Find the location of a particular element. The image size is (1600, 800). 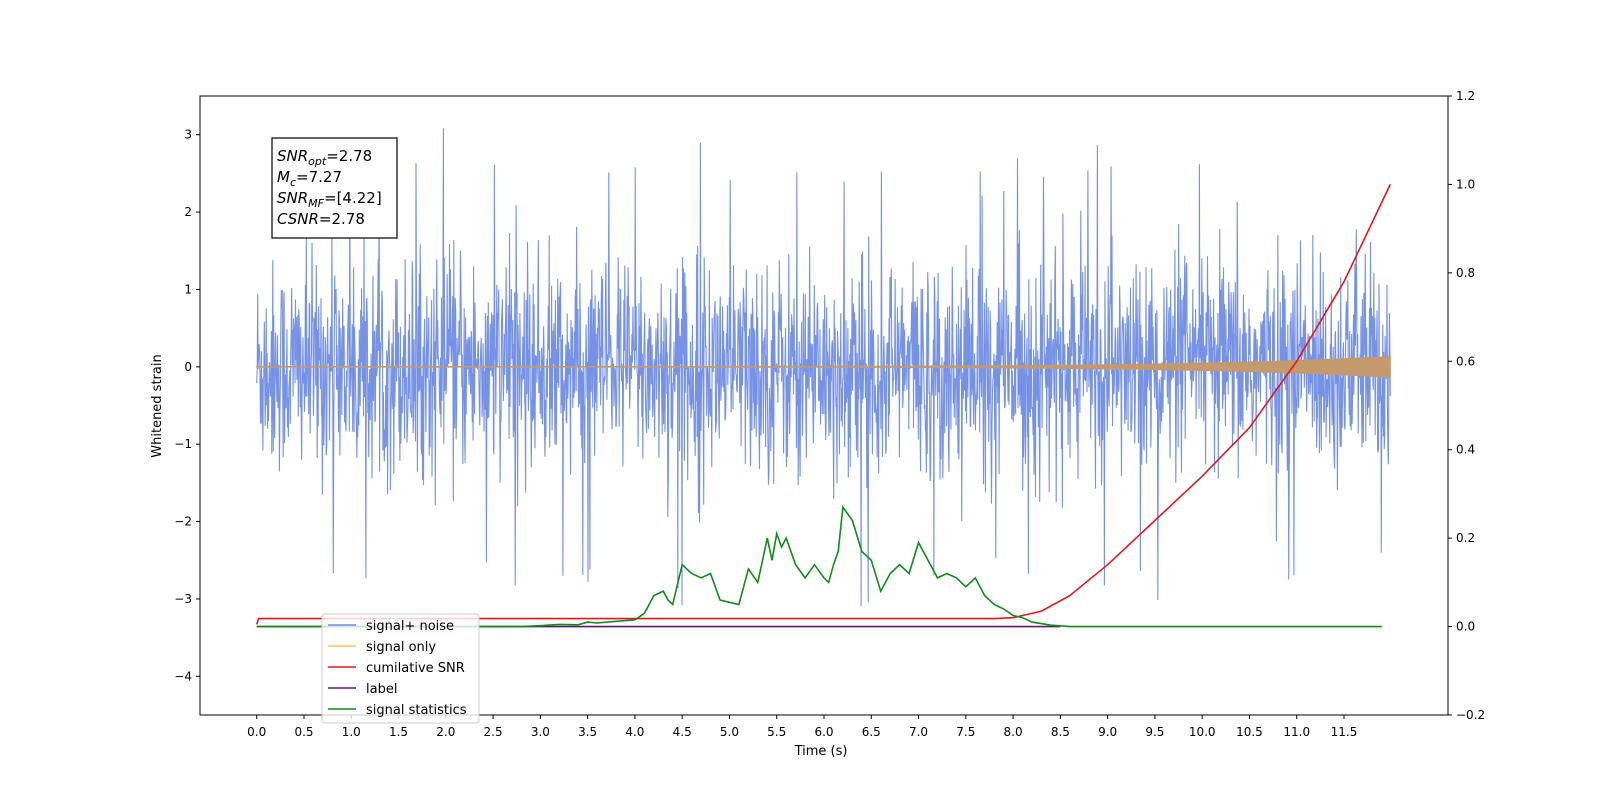

y-tick-label-left: −4 is located at coordinates (183, 676).